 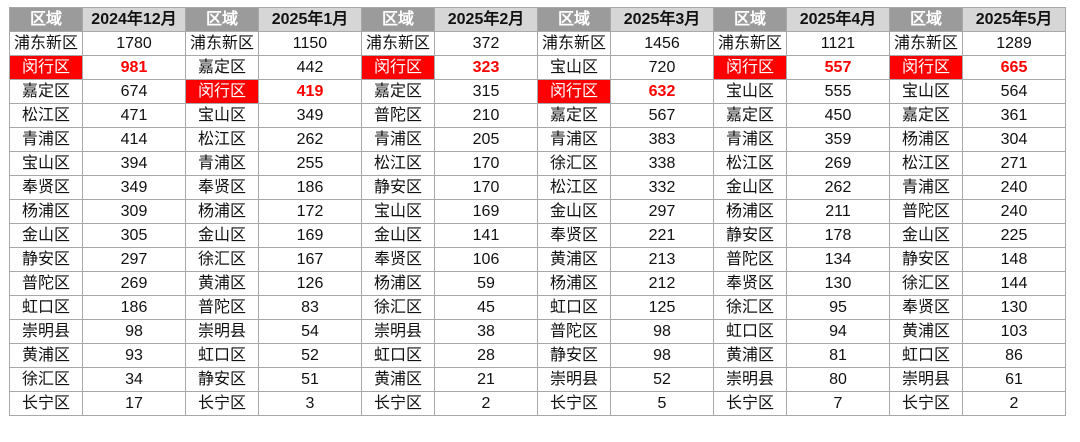 What do you see at coordinates (1014, 43) in the screenshot?
I see `value-cell: 1289` at bounding box center [1014, 43].